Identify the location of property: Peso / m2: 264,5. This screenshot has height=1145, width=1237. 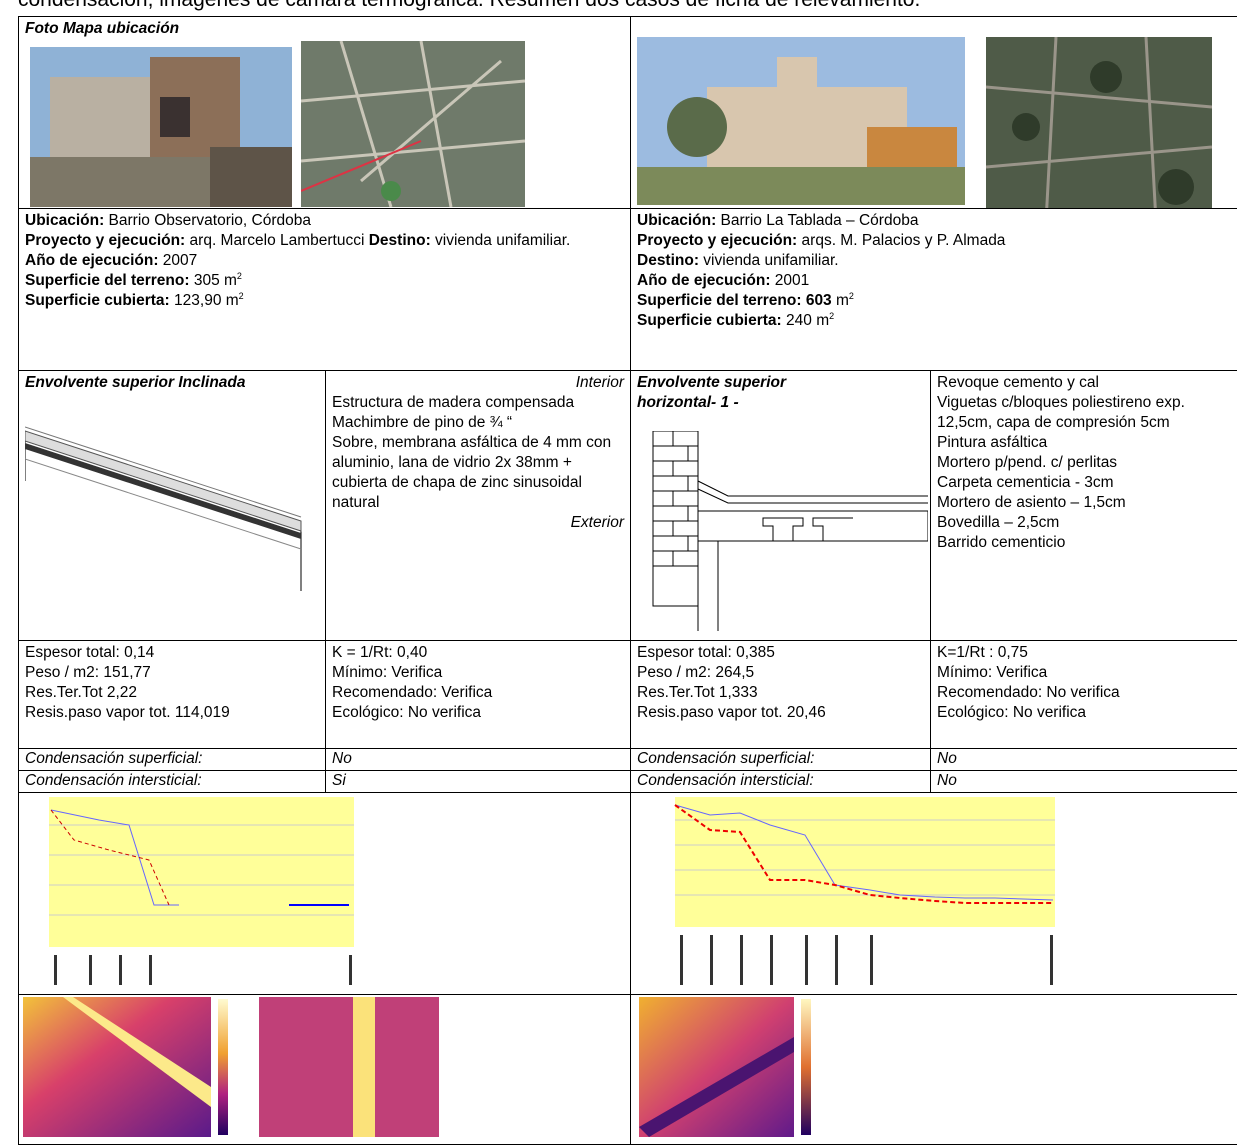
(780, 673).